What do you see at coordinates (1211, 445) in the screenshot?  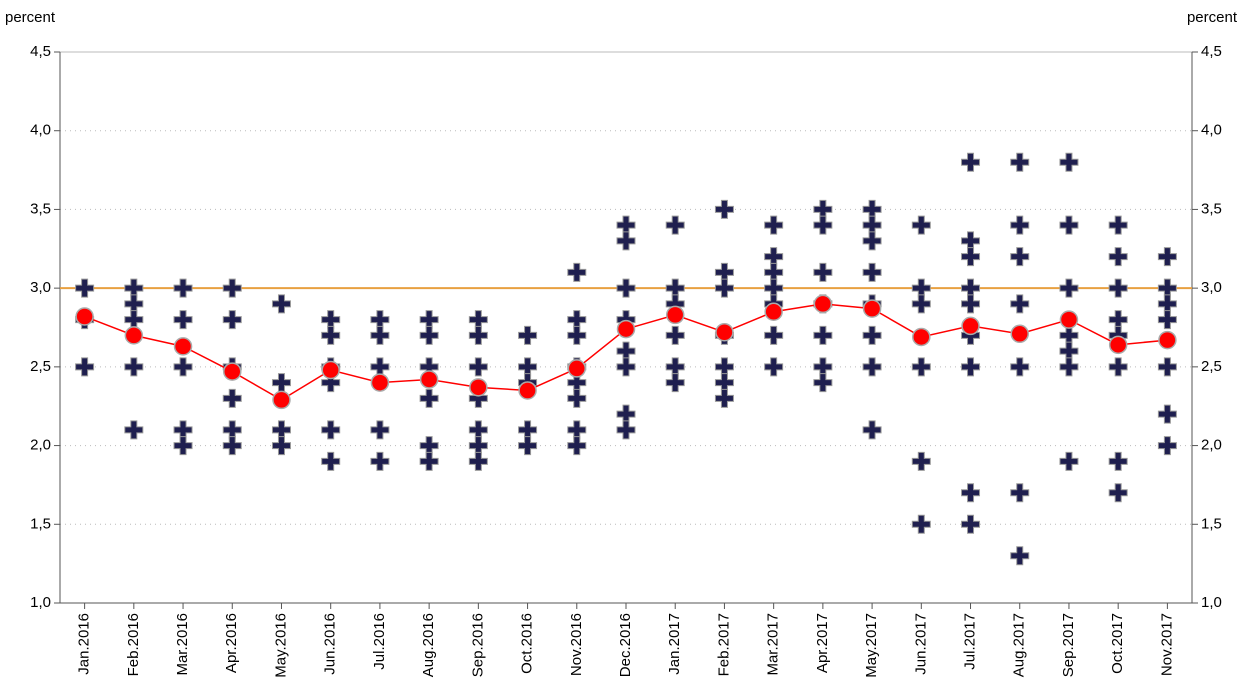 I see `y2-tick-label: 2,0` at bounding box center [1211, 445].